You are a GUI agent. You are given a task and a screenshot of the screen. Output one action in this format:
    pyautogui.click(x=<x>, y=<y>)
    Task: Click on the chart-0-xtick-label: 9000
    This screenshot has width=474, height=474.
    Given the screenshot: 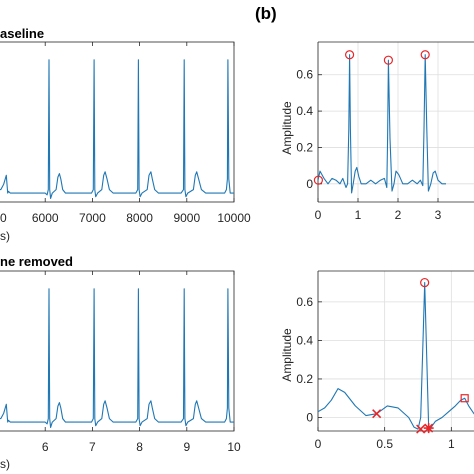 What is the action you would take?
    pyautogui.click(x=186, y=218)
    